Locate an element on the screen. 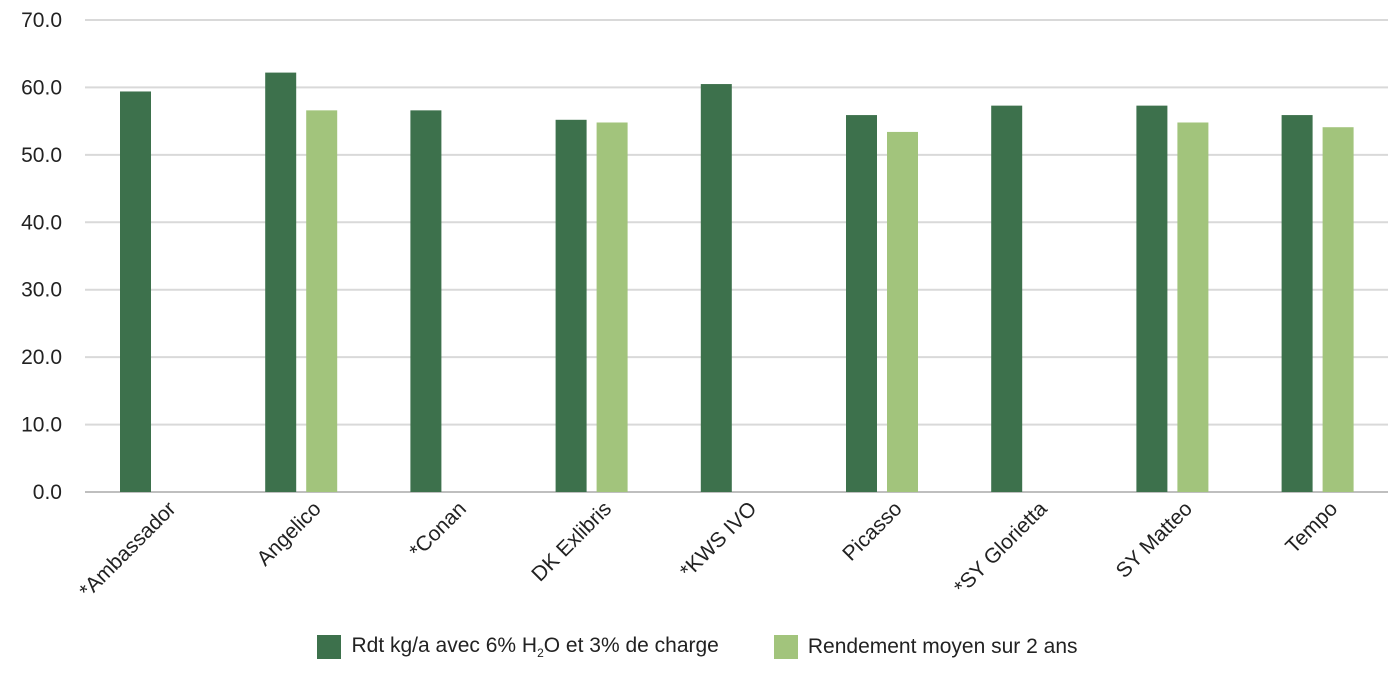  x-tick-label: *SY Glorietta is located at coordinates (1001, 548).